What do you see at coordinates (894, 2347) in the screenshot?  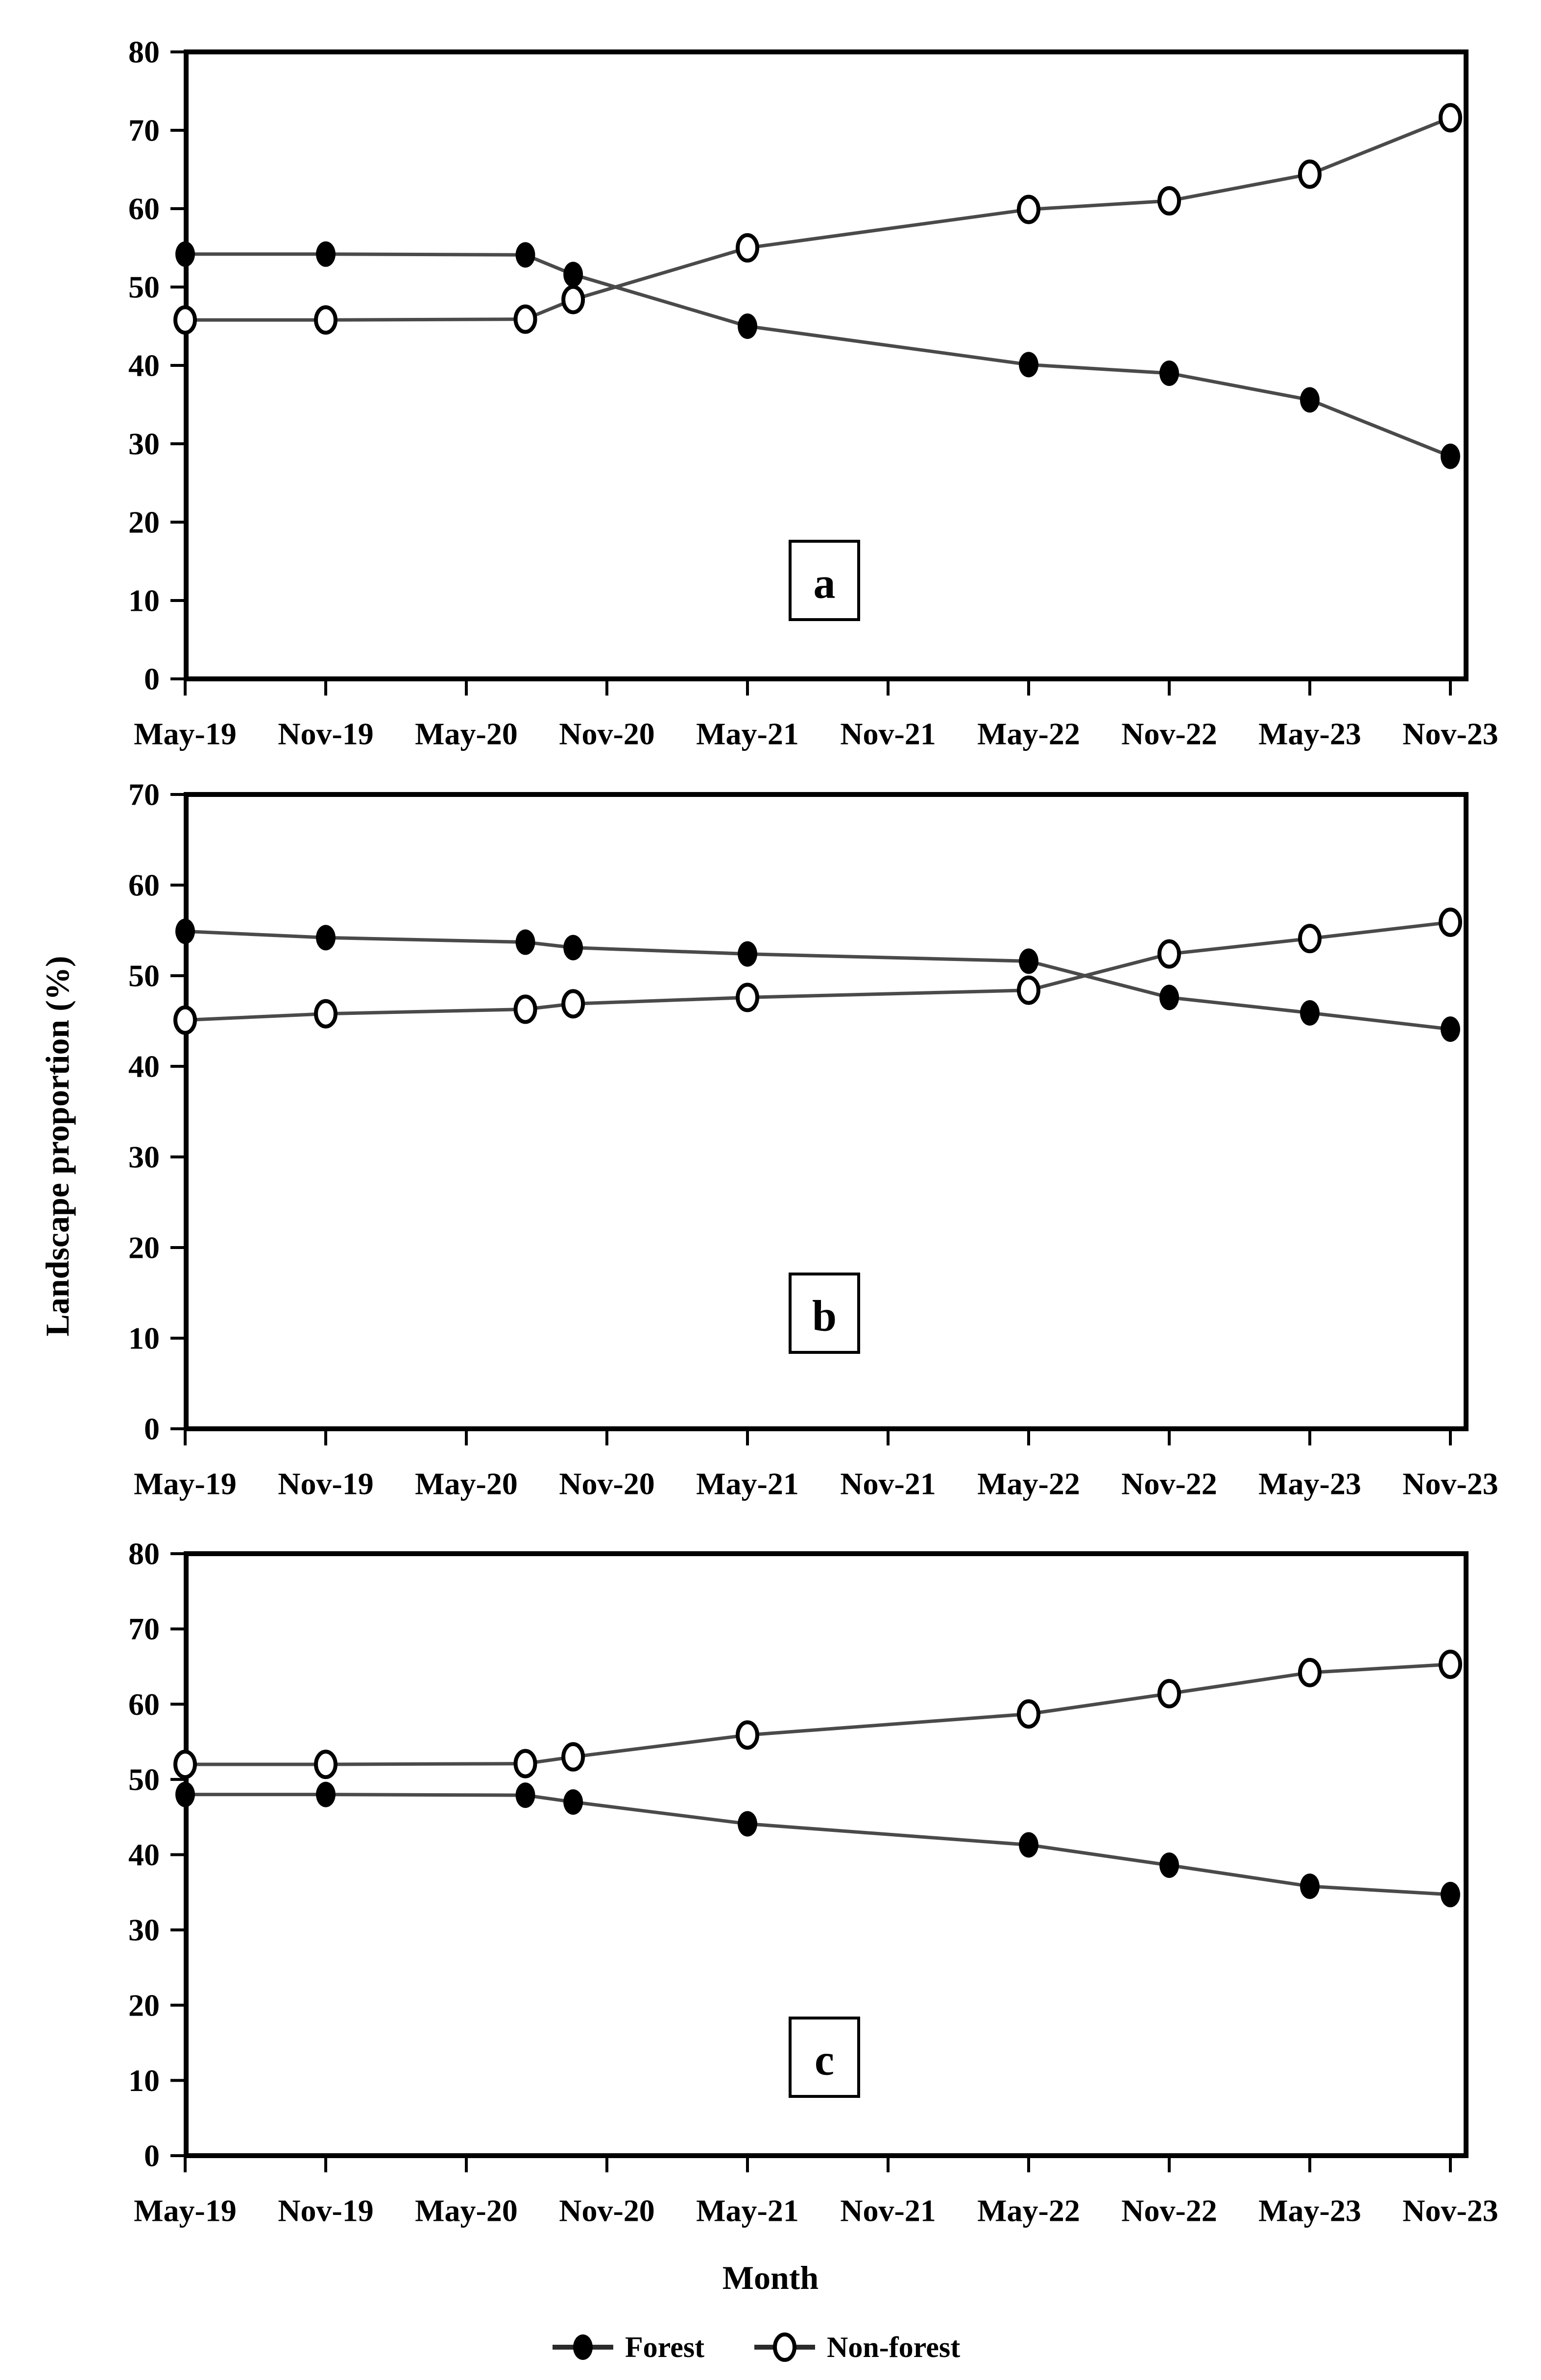 I see `non-forest-legend-label: Non-forest` at bounding box center [894, 2347].